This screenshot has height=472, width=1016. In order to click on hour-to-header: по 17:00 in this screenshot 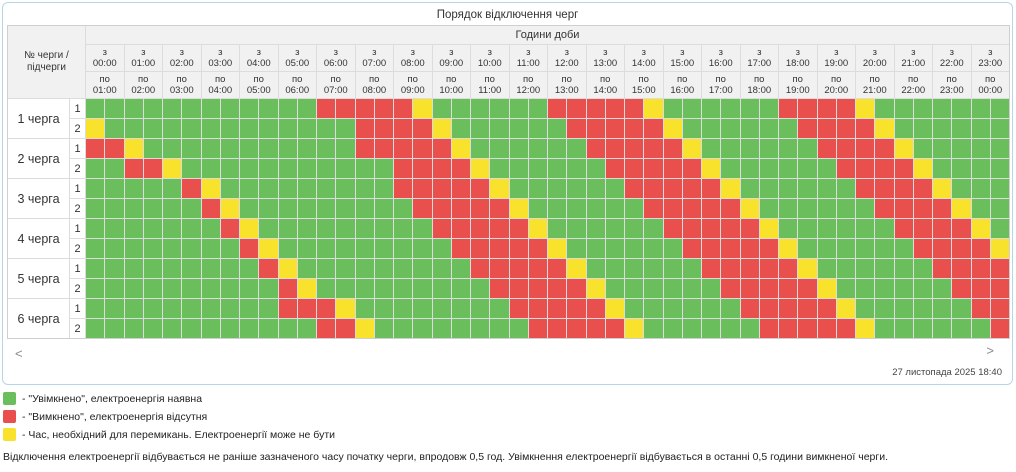, I will do `click(721, 85)`.